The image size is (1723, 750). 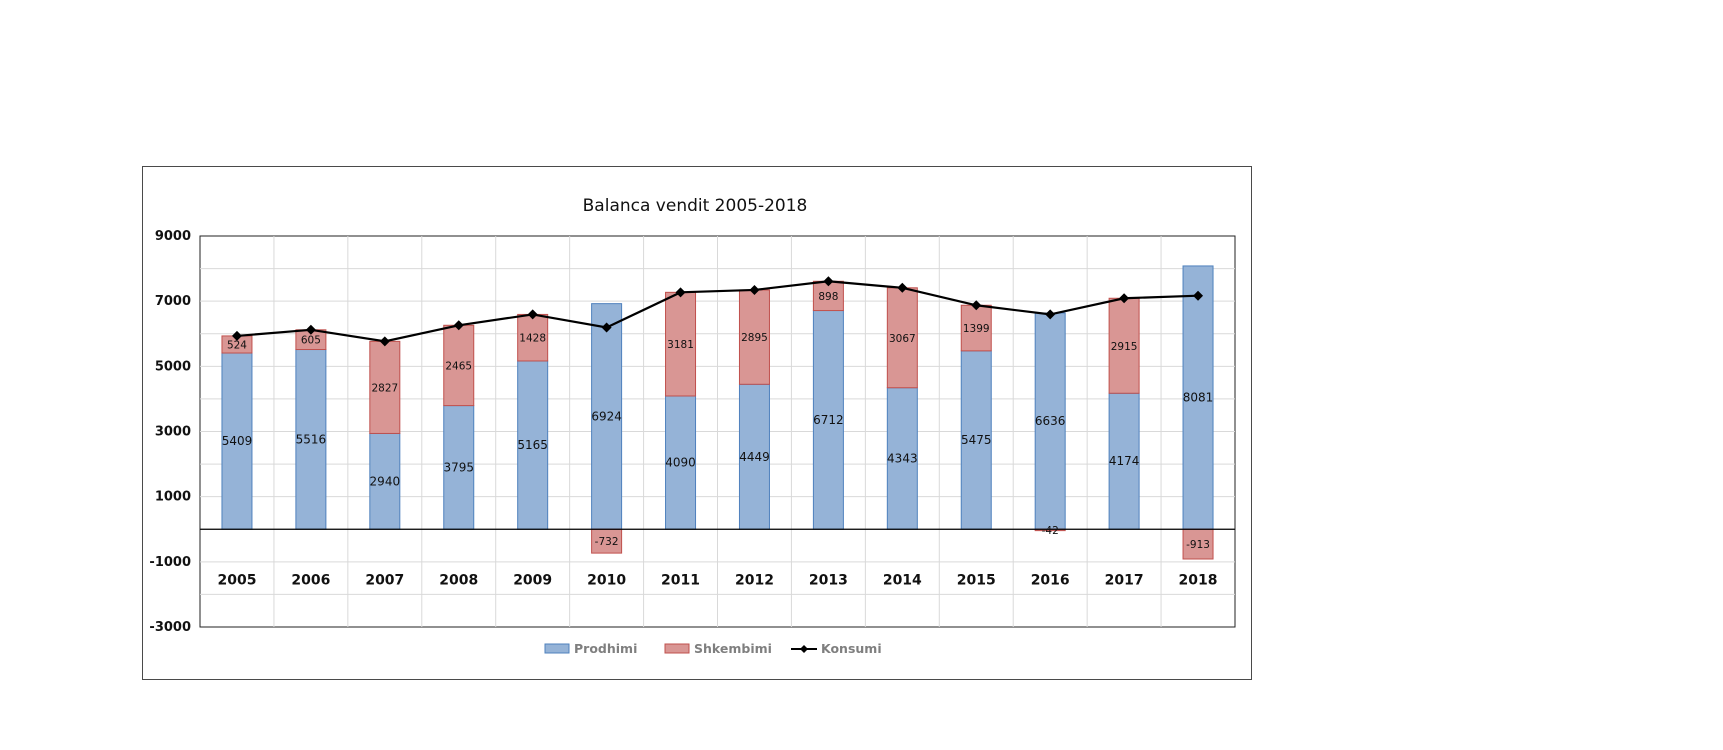 What do you see at coordinates (754, 581) in the screenshot?
I see `x-tick-label: 2012` at bounding box center [754, 581].